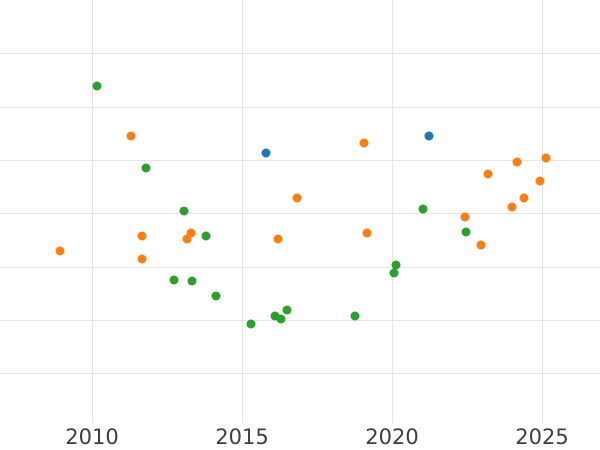 This screenshot has height=450, width=600. I want to click on x-tick-label: 2020, so click(392, 437).